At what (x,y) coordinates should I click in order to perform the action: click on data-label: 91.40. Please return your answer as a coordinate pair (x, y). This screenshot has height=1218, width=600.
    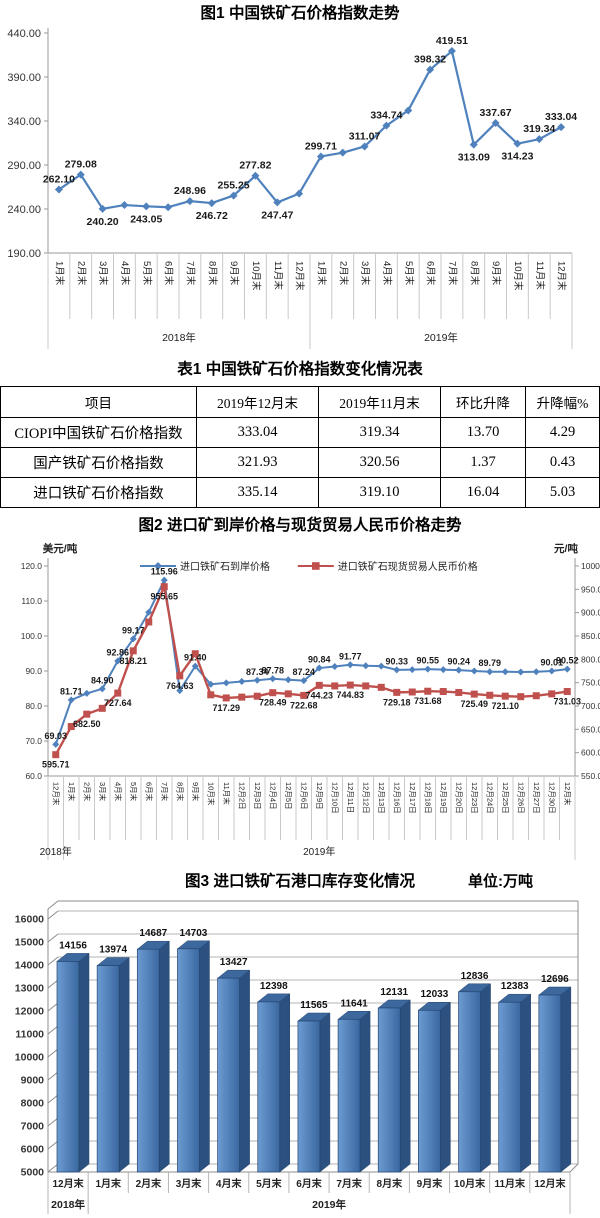
    Looking at the image, I should click on (195, 658).